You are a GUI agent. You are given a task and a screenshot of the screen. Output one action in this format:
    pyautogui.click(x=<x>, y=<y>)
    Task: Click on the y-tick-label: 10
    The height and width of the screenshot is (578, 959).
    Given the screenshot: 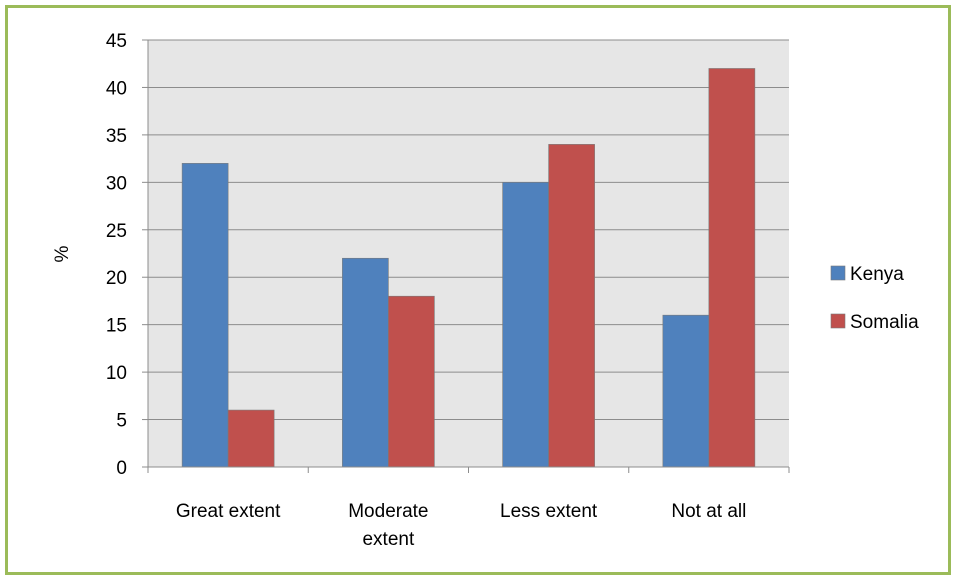 What is the action you would take?
    pyautogui.click(x=116, y=373)
    